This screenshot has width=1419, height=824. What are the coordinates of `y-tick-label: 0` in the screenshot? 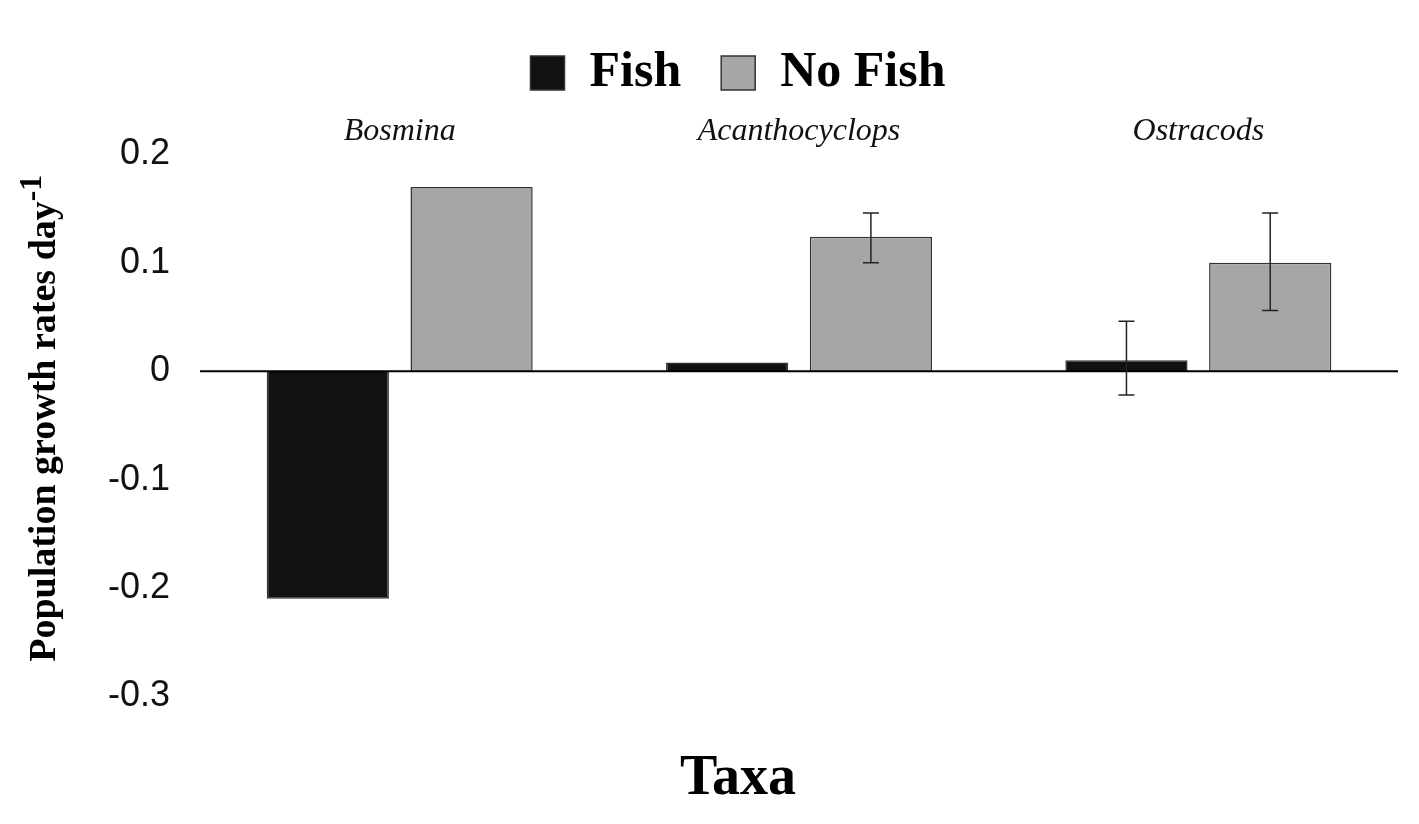 It's located at (160, 369).